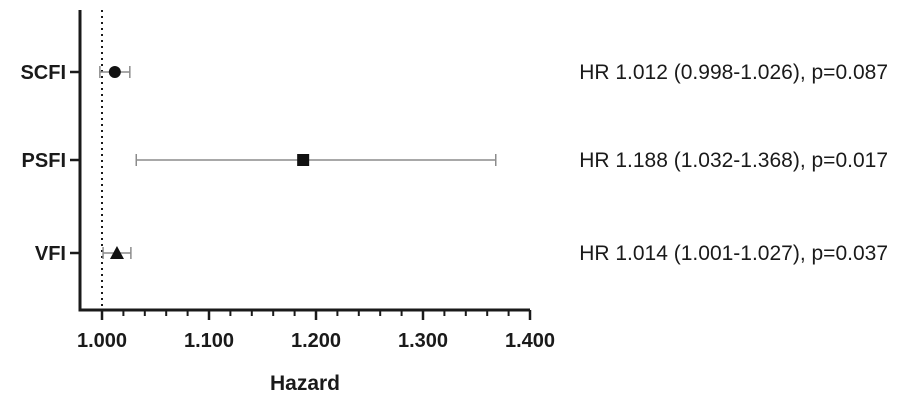 This screenshot has width=899, height=397. Describe the element at coordinates (303, 160) in the screenshot. I see `point-square` at that location.